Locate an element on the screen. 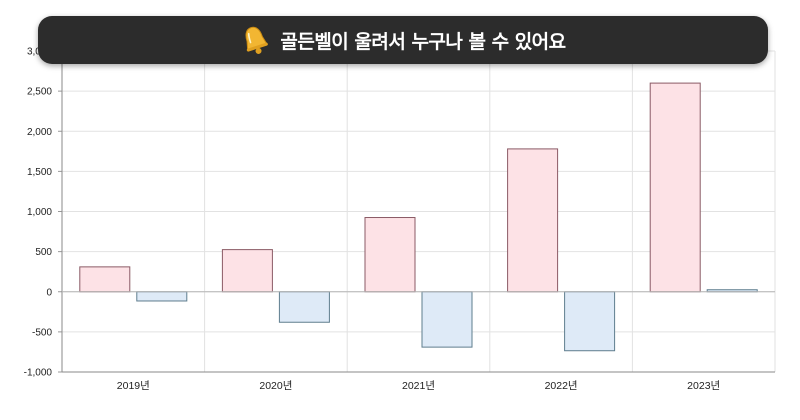 This screenshot has height=420, width=800. y-tick-label: 500 is located at coordinates (43, 252).